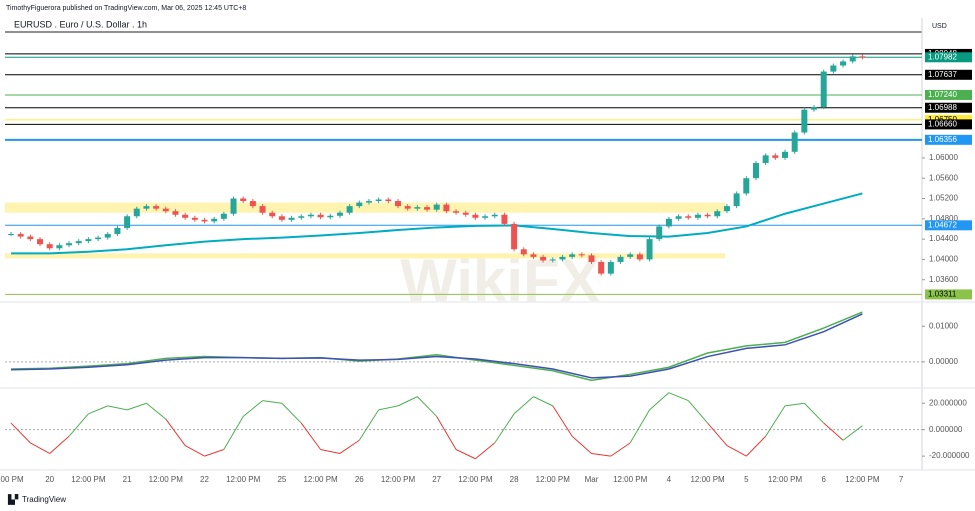  What do you see at coordinates (359, 479) in the screenshot?
I see `x-tick-label: 26` at bounding box center [359, 479].